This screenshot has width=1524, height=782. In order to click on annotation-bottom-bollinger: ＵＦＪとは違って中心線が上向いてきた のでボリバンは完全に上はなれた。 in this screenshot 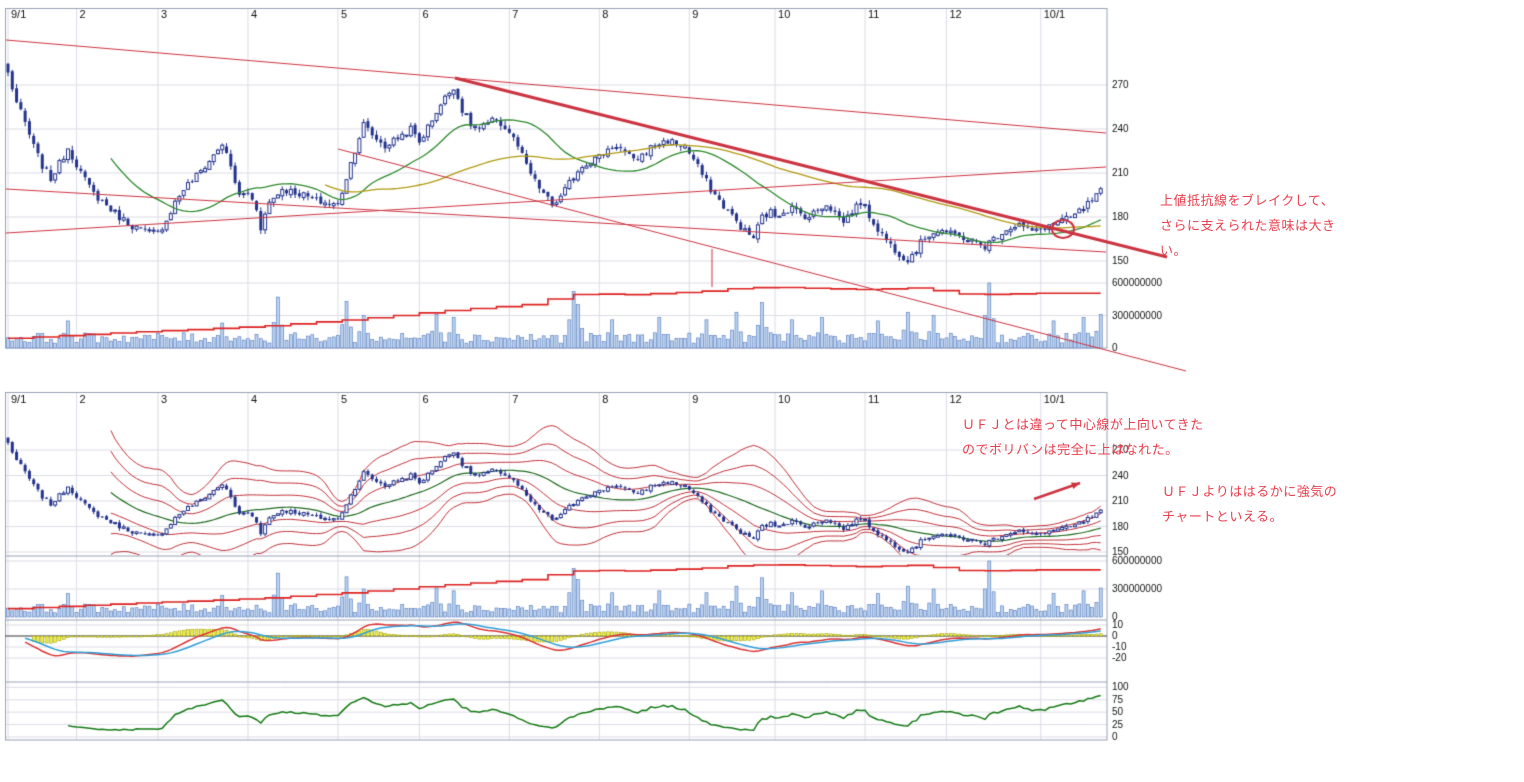, I will do `click(1083, 437)`.